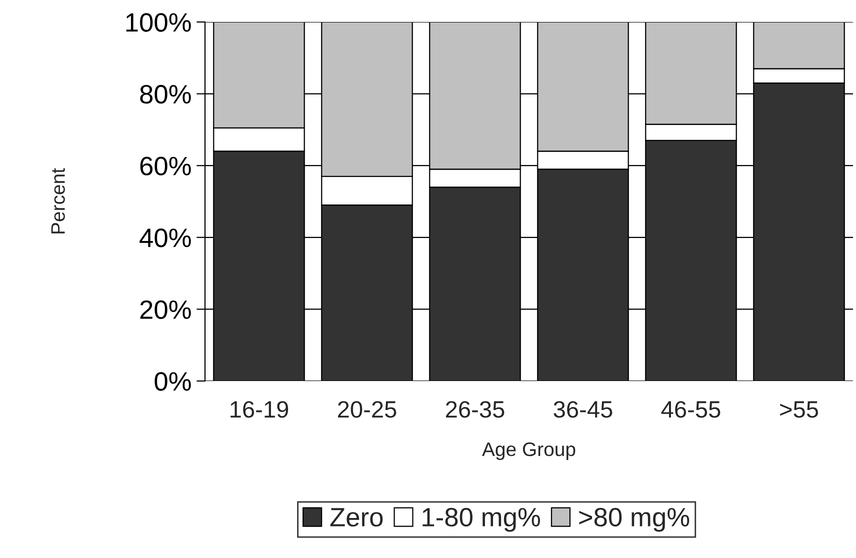 This screenshot has width=856, height=558. I want to click on x-tick-label: 20-25, so click(367, 409).